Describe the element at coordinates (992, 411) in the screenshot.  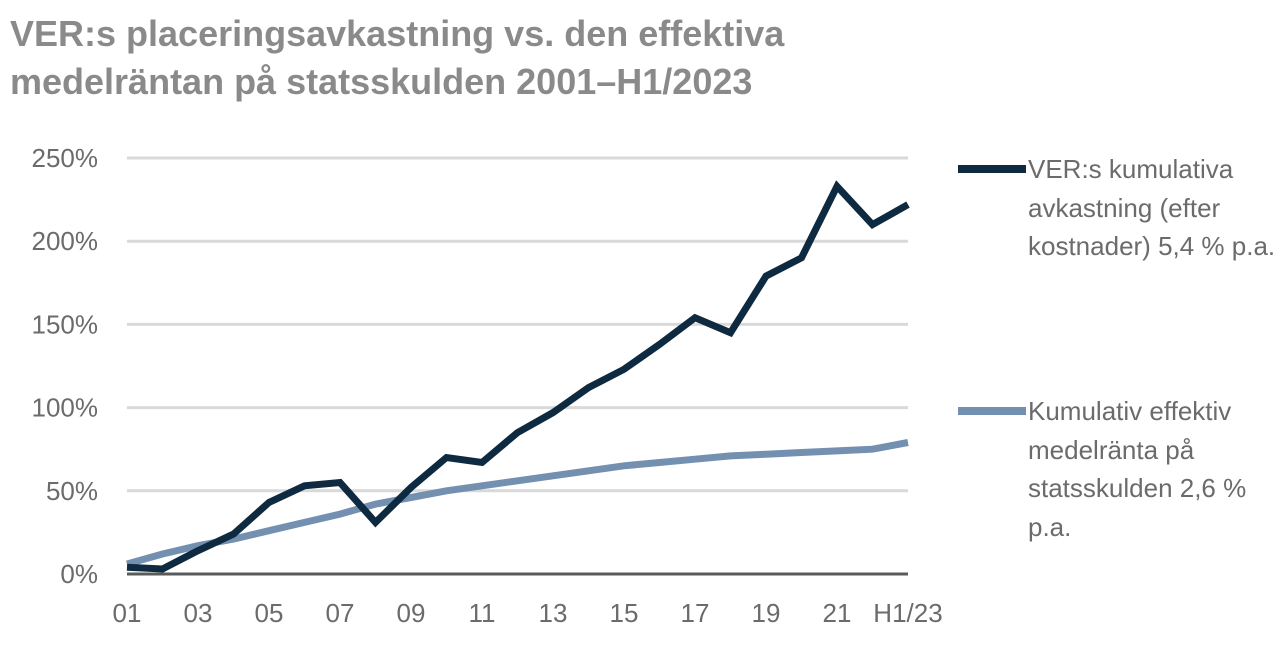
I see `legend-swatch-rate` at that location.